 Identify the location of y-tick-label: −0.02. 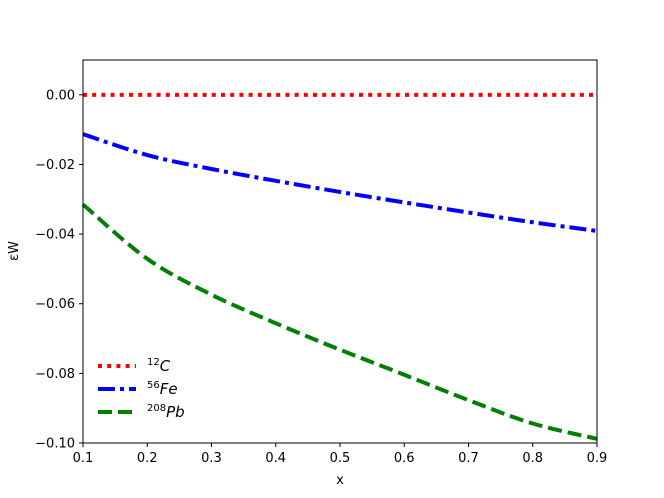
(55, 165).